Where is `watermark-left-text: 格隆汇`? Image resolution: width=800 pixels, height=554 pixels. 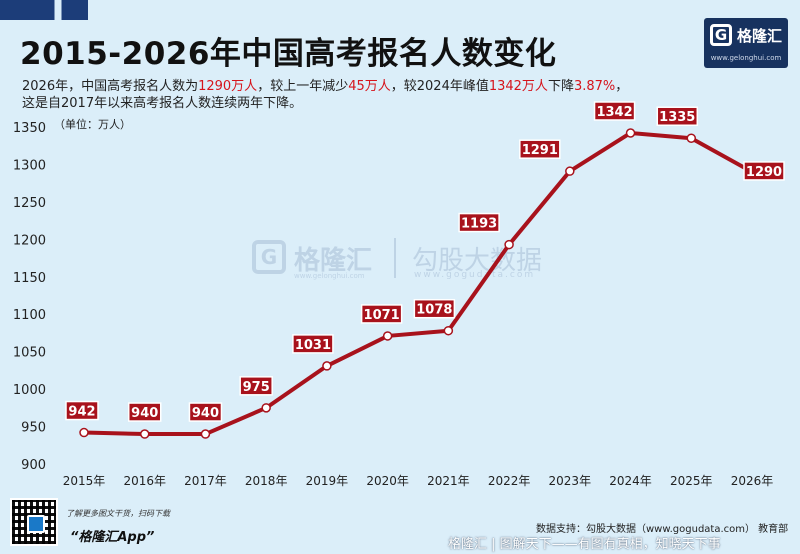 watermark-left-text: 格隆汇 is located at coordinates (333, 261).